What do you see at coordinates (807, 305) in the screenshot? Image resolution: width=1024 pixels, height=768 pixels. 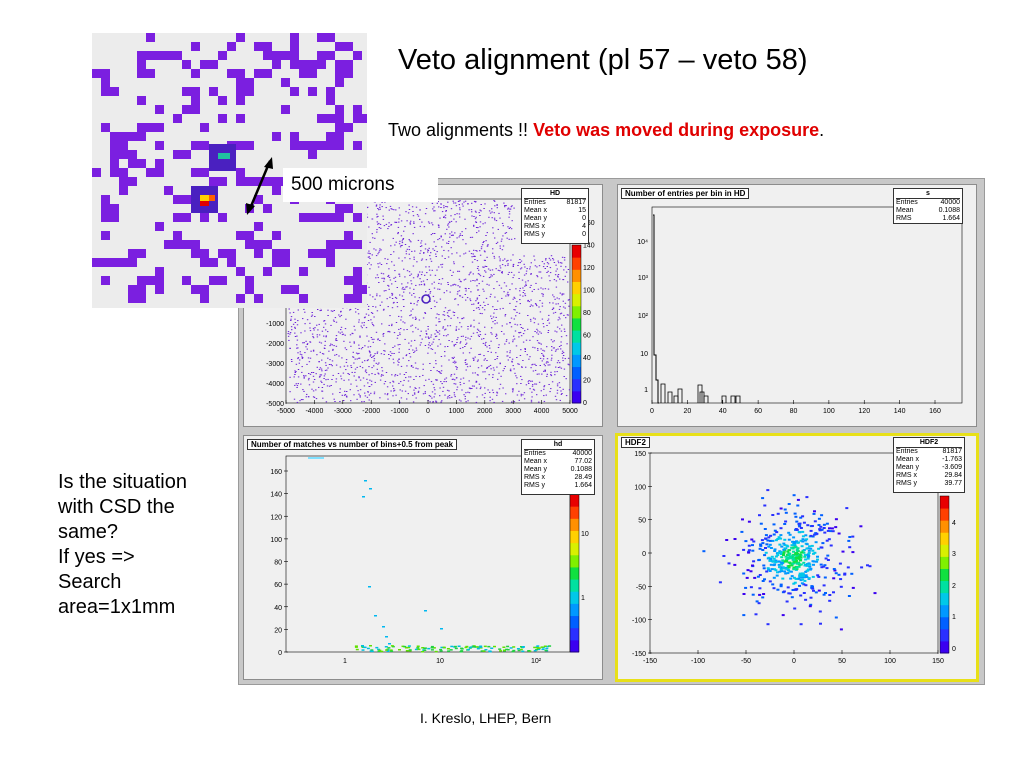 I see `plot-frame` at bounding box center [807, 305].